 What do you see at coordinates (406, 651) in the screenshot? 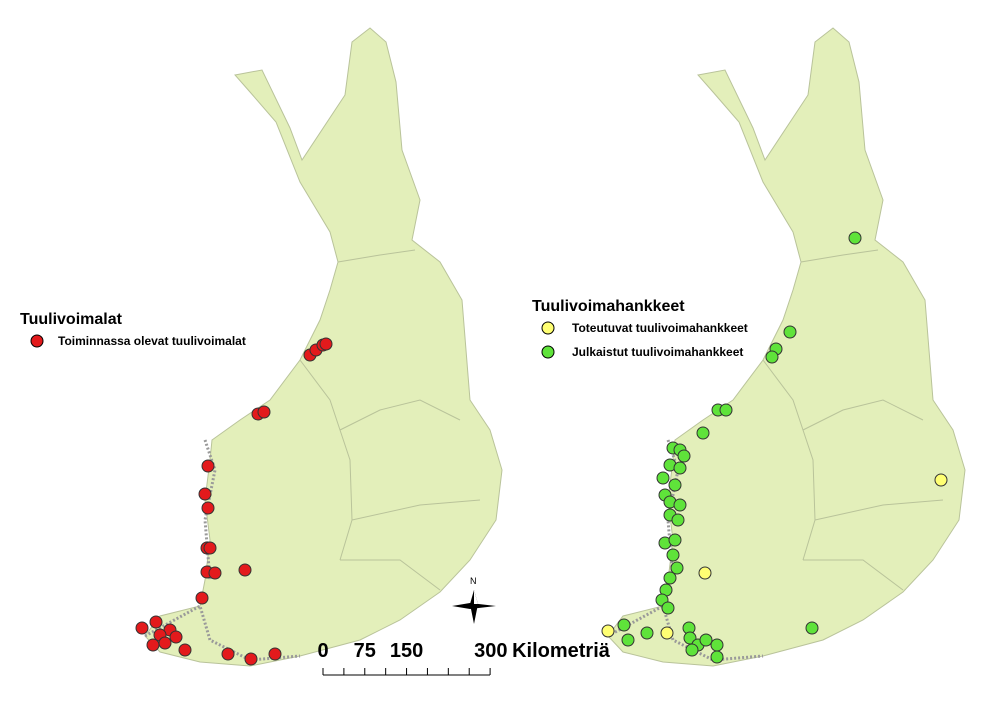
I see `scale-label: 150` at bounding box center [406, 651].